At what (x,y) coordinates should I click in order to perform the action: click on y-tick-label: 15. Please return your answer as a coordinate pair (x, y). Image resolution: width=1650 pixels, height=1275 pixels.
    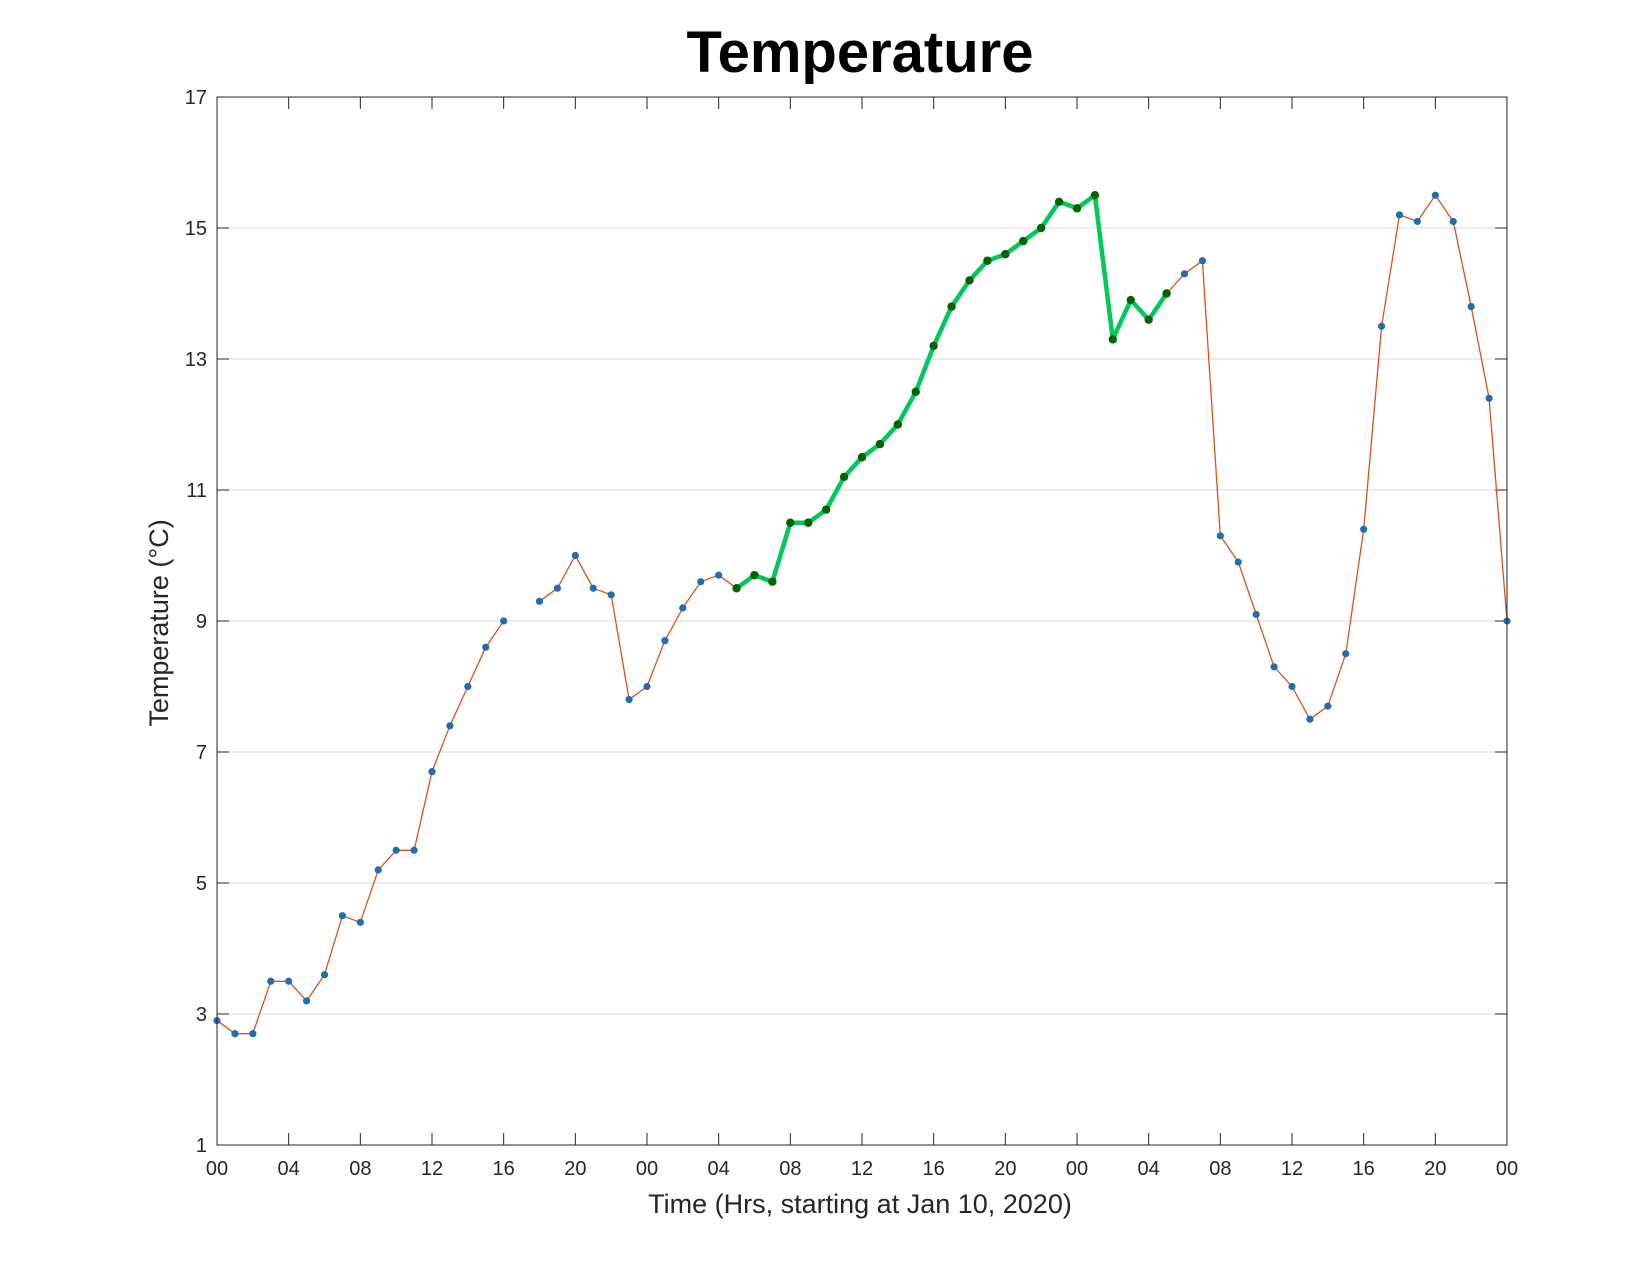
    Looking at the image, I should click on (196, 229).